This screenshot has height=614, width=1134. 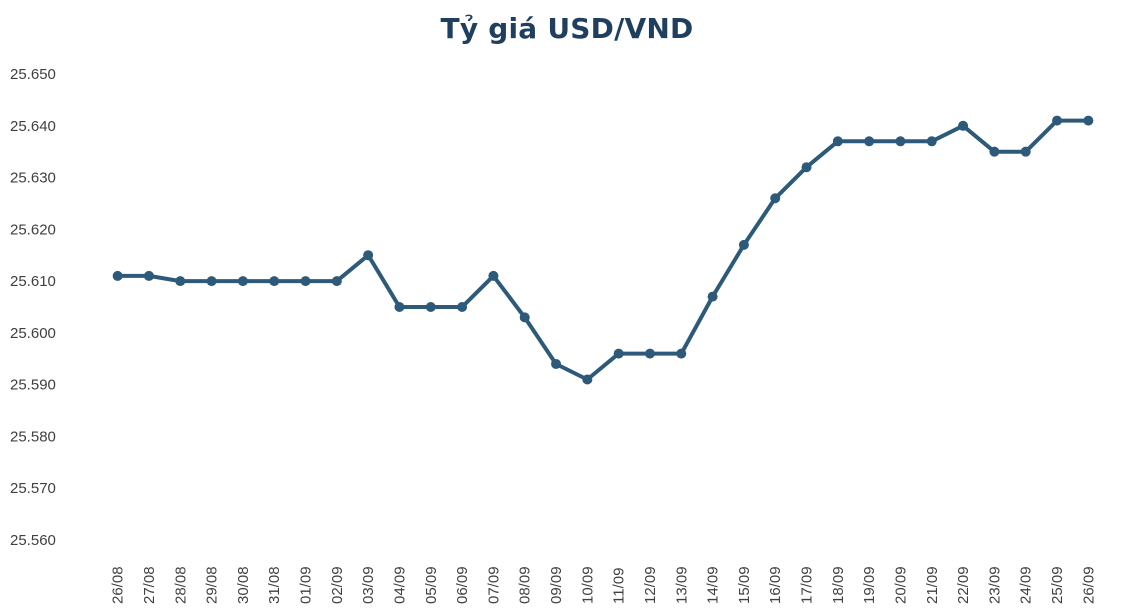 What do you see at coordinates (994, 585) in the screenshot?
I see `x-tick-label: 23/09` at bounding box center [994, 585].